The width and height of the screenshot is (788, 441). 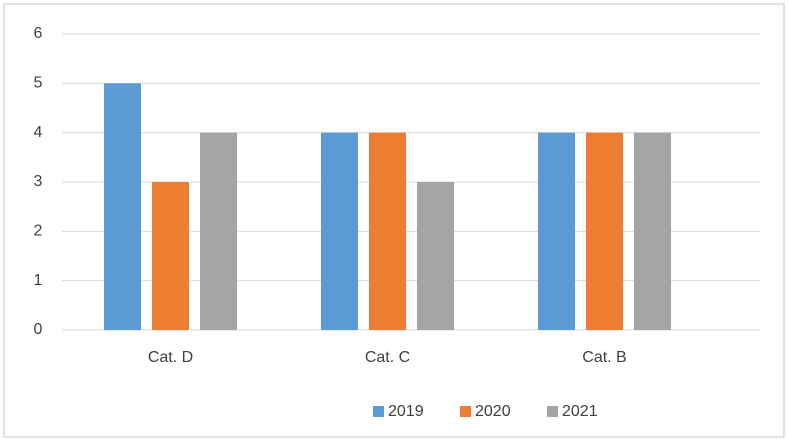 I want to click on x-tick-label: Cat. C, so click(x=387, y=357).